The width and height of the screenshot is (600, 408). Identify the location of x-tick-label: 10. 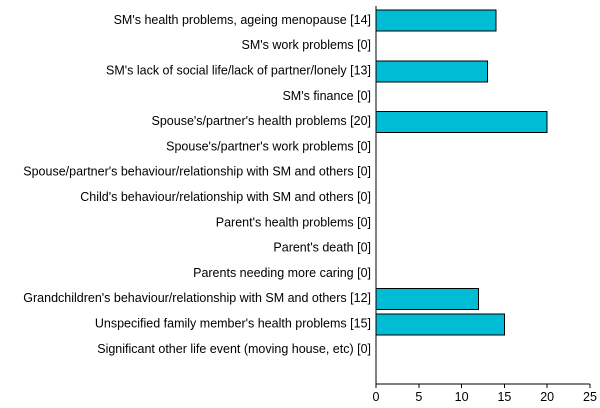
(462, 397).